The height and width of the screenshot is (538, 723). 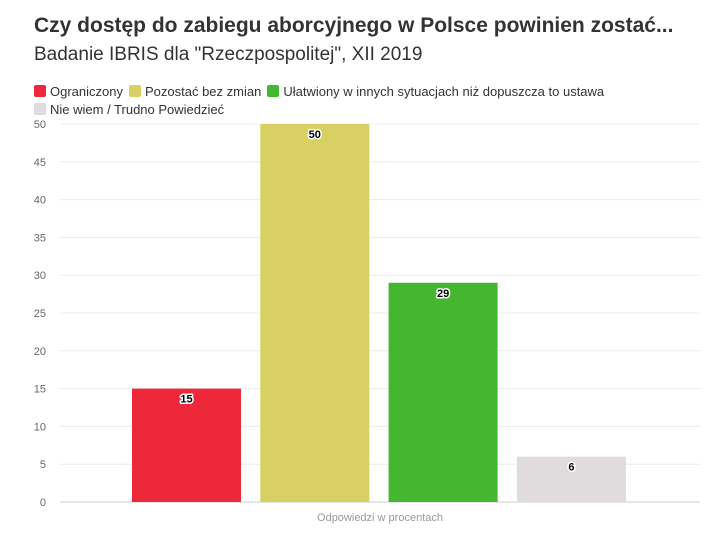 What do you see at coordinates (43, 465) in the screenshot?
I see `y-tick-label: 5` at bounding box center [43, 465].